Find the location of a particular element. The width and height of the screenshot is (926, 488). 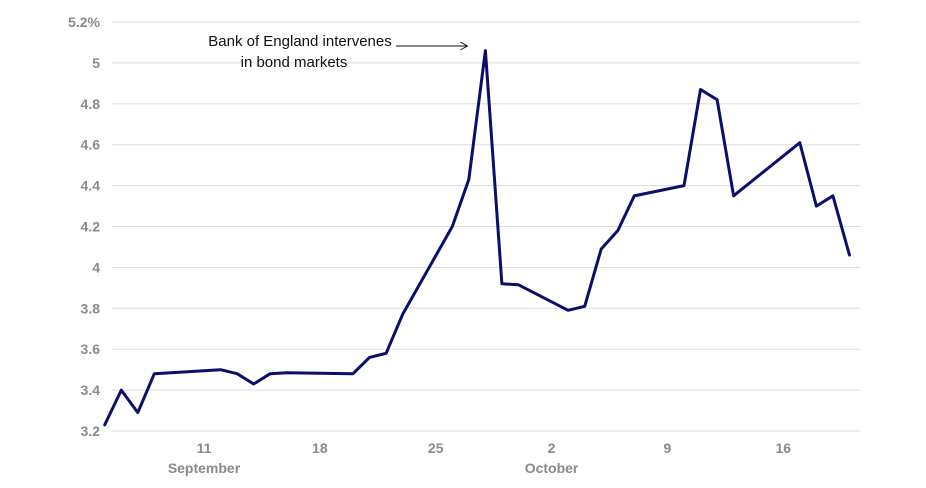

y-tick-label: 4.2 is located at coordinates (91, 227).